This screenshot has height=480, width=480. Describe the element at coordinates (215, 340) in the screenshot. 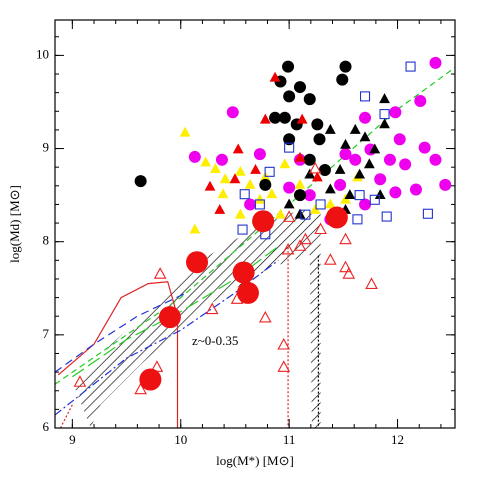

I see `annotation: z~0-0.35` at that location.